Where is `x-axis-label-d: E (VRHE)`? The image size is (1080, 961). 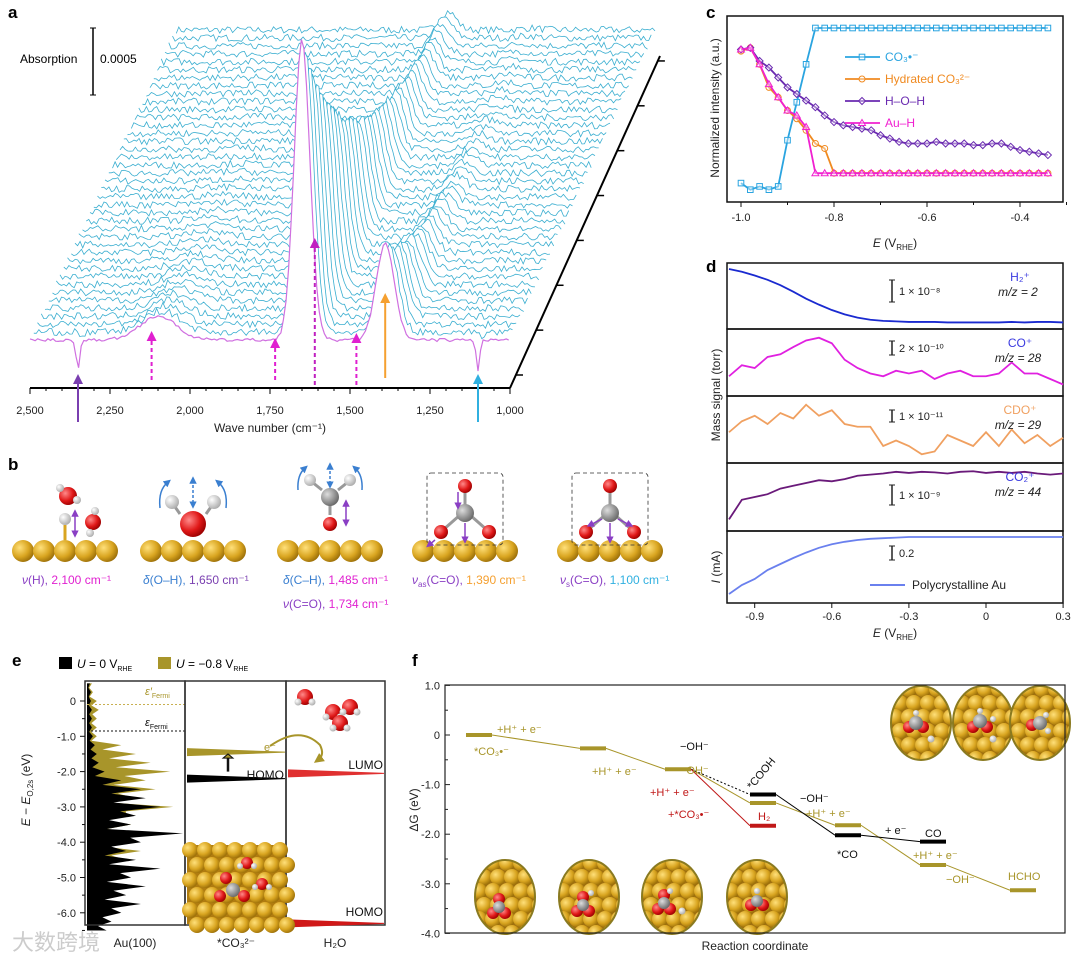
x-axis-label-d: E (VRHE) is located at coordinates (895, 634).